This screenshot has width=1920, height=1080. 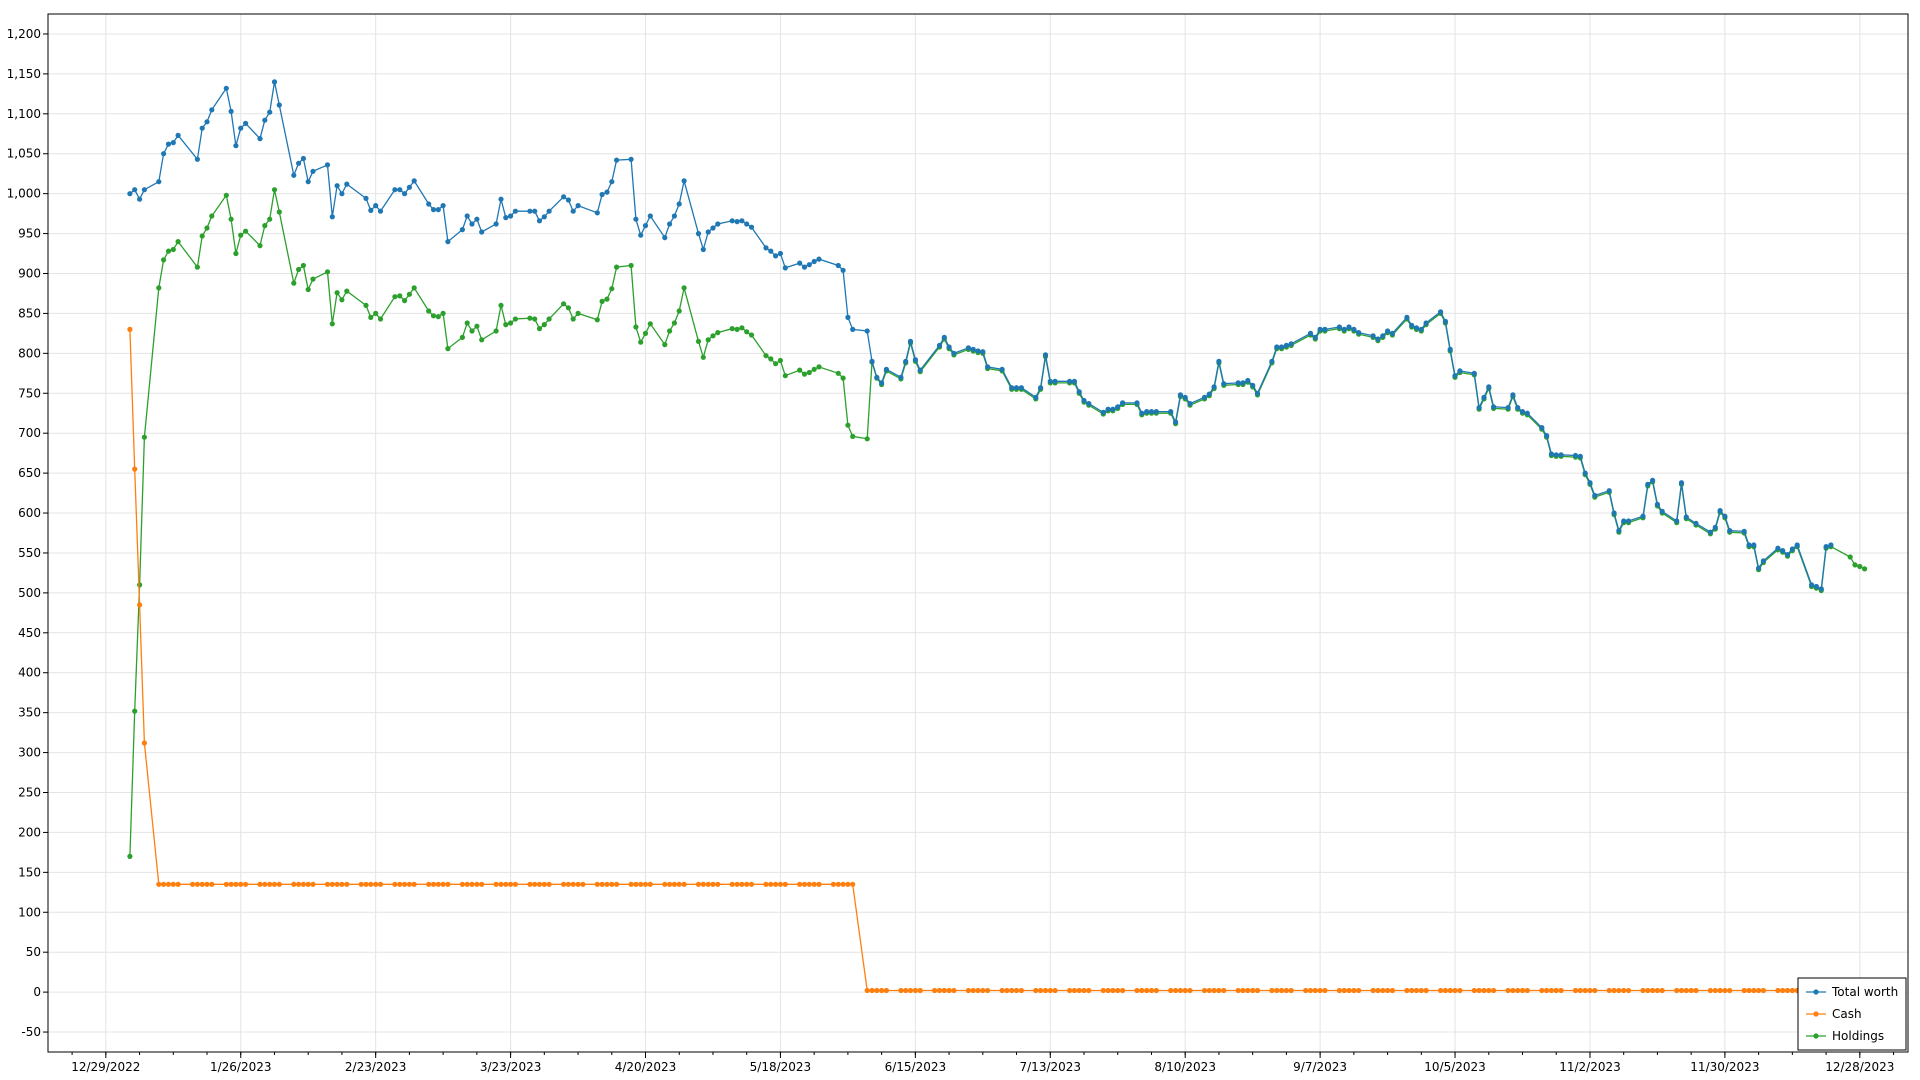 I want to click on y-tick-label: 650, so click(x=29, y=473).